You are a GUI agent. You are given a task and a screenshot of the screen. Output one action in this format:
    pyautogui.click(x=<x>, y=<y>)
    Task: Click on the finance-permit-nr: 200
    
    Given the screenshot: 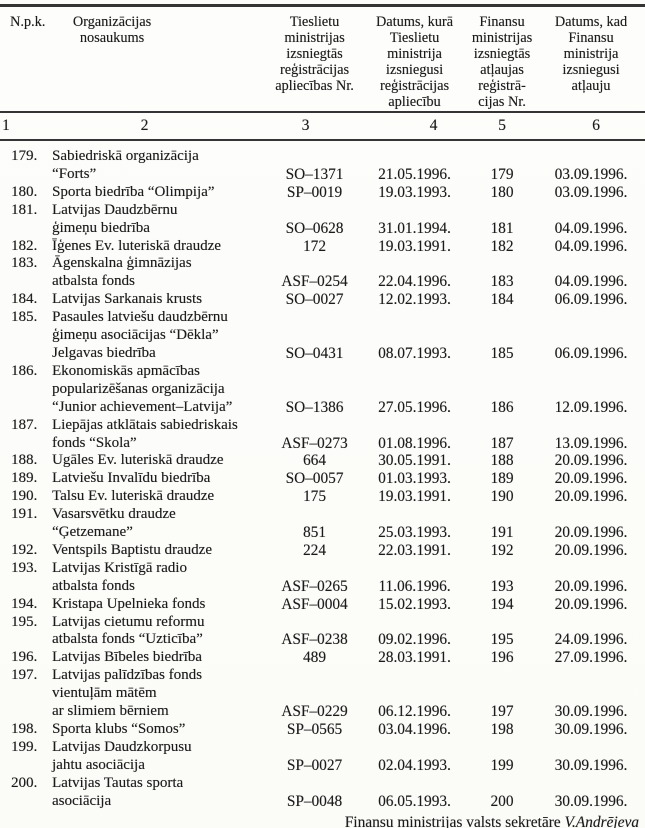 What is the action you would take?
    pyautogui.click(x=502, y=801)
    